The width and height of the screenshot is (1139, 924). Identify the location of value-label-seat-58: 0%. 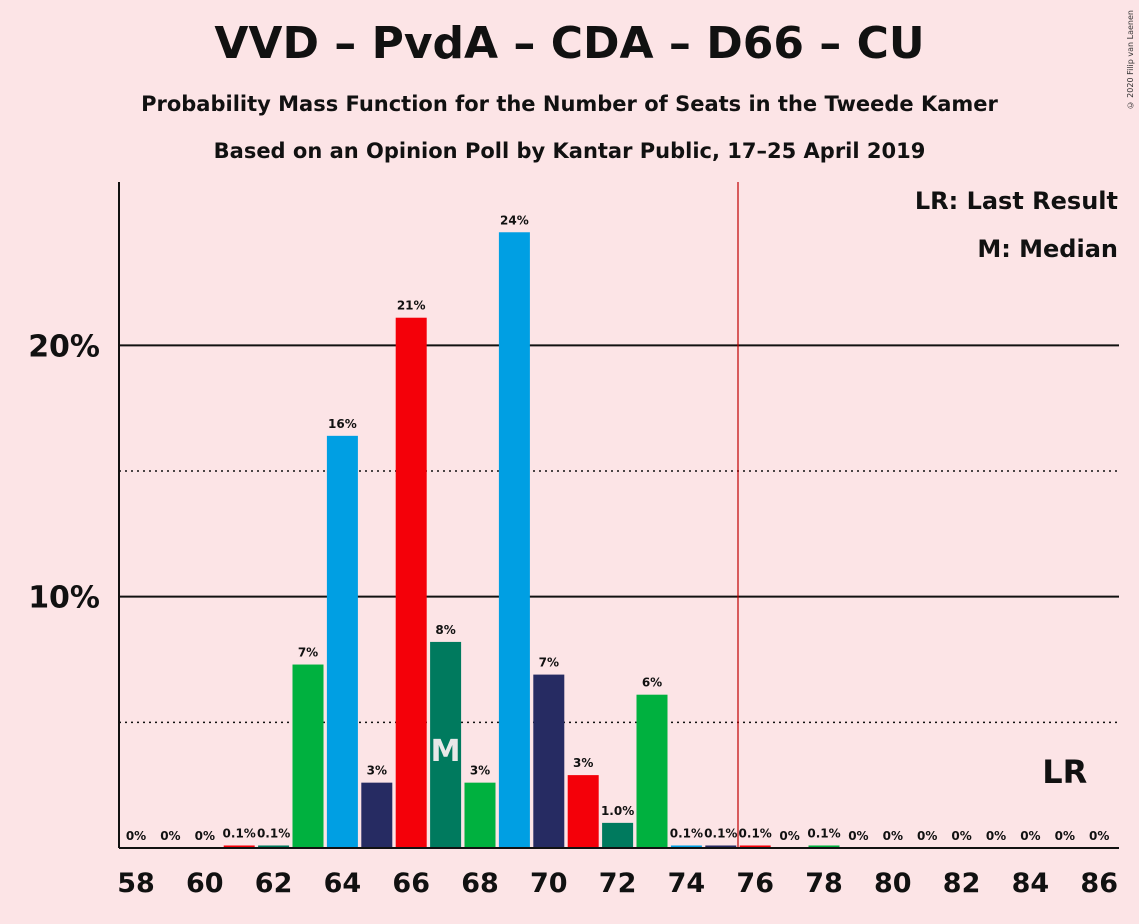
(136, 836).